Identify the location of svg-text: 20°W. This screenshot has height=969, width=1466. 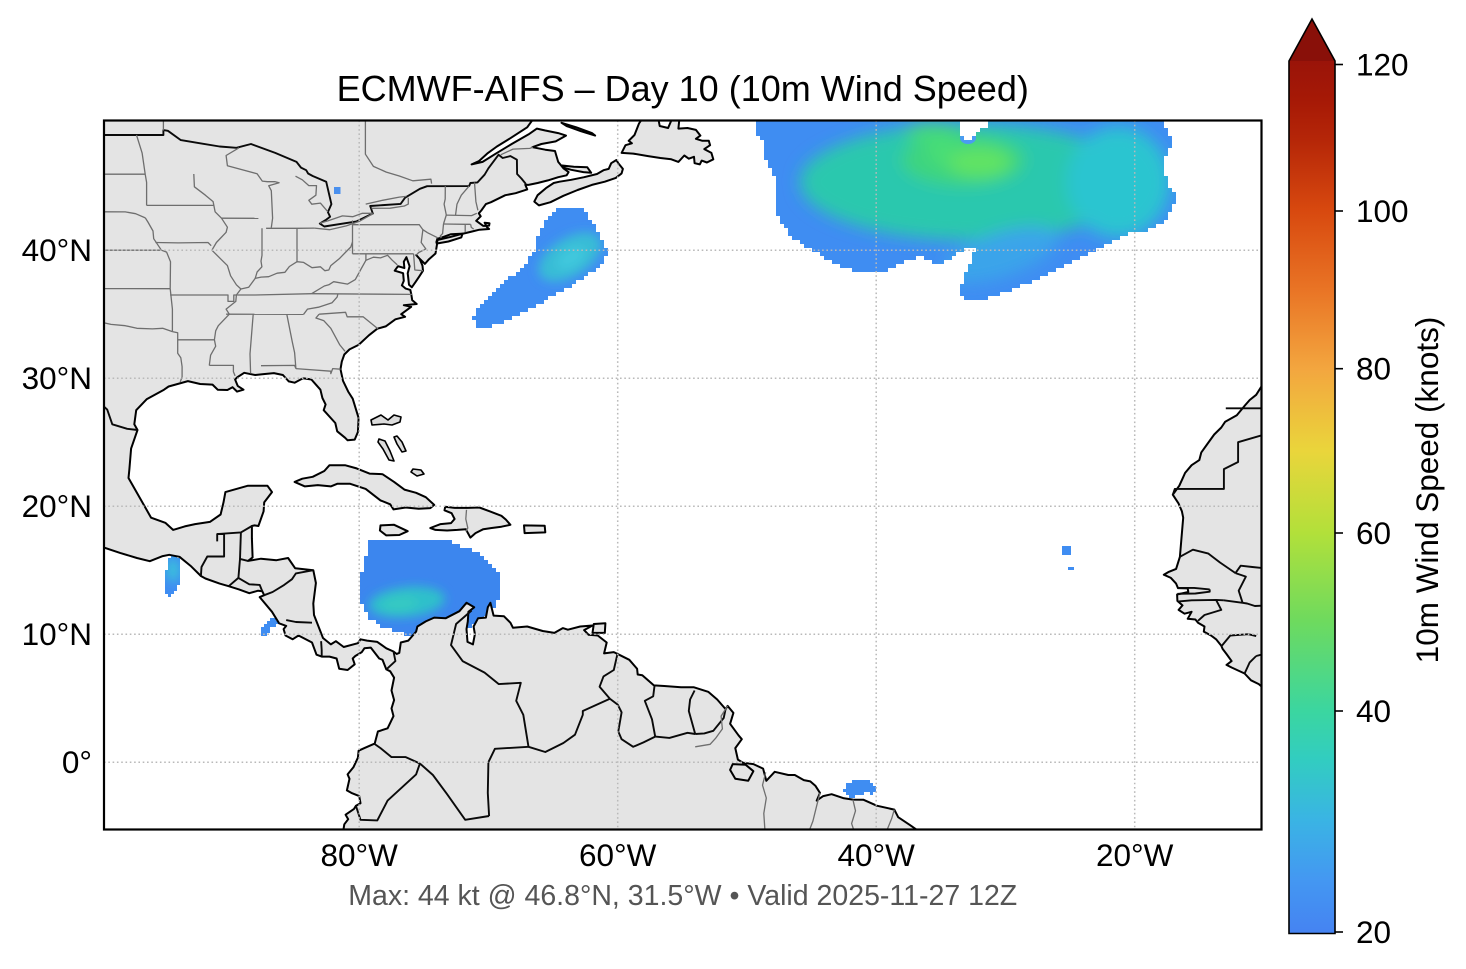
(1135, 855).